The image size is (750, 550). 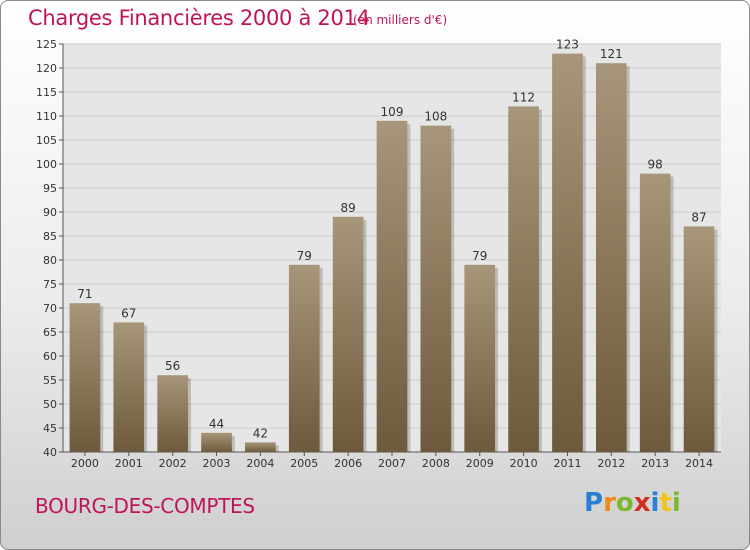 I want to click on x-tick-label: 2001, so click(x=129, y=463).